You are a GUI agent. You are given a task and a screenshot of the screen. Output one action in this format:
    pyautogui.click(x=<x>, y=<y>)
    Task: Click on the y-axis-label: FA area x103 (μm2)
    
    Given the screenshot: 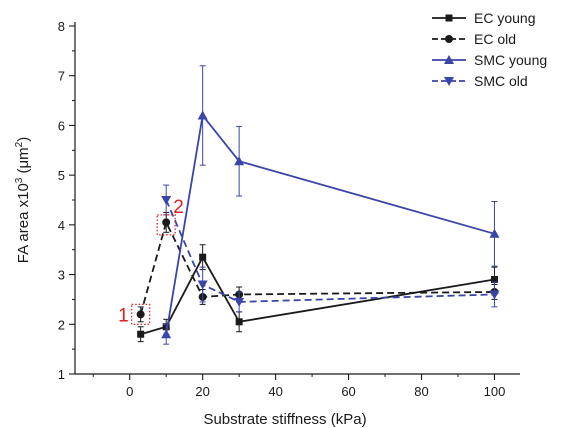 What is the action you would take?
    pyautogui.click(x=23, y=200)
    